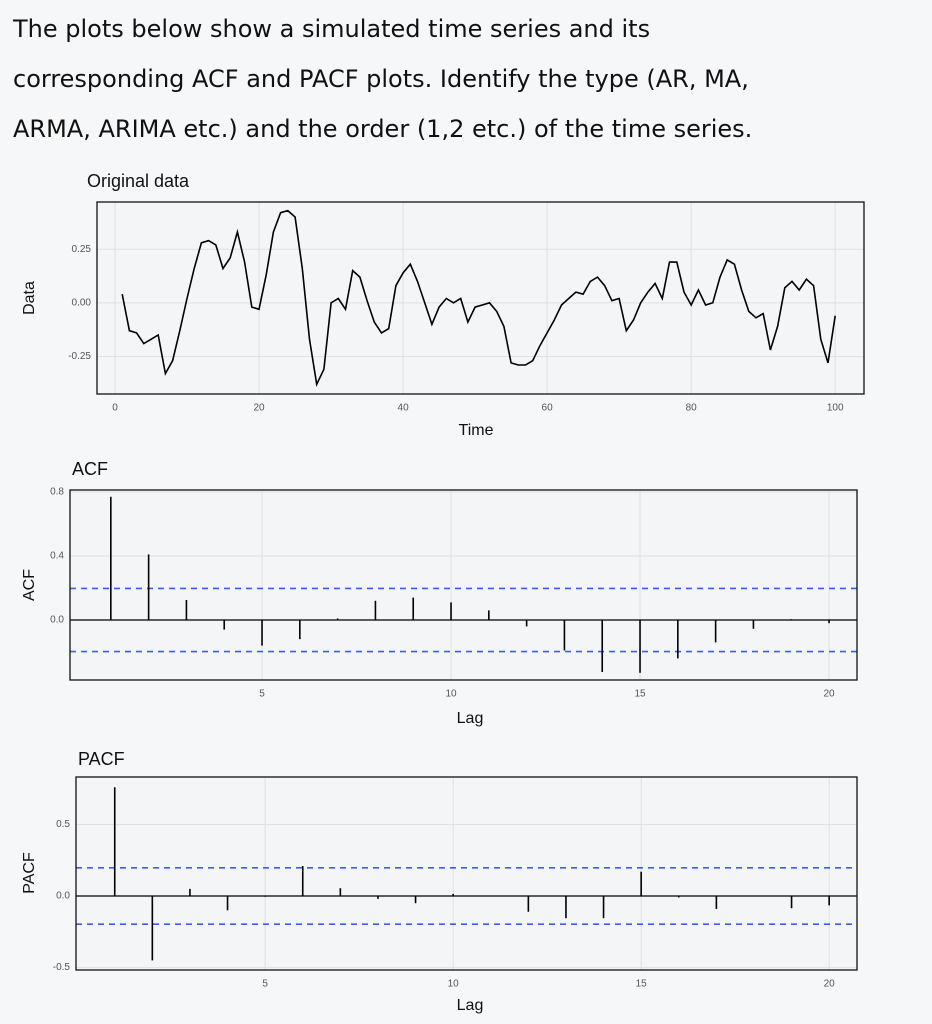  What do you see at coordinates (476, 430) in the screenshot?
I see `x-axis-label: Time` at bounding box center [476, 430].